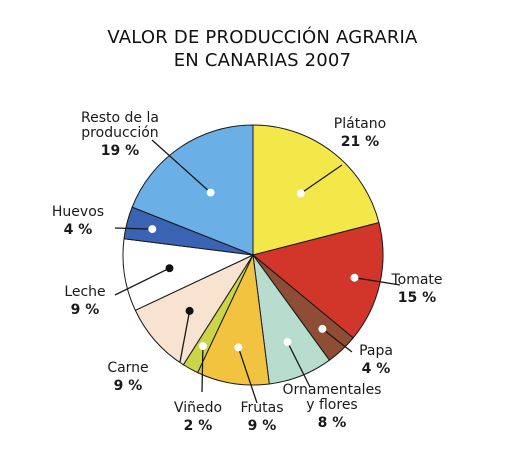  What do you see at coordinates (317, 280) in the screenshot?
I see `slice-tomate` at bounding box center [317, 280].